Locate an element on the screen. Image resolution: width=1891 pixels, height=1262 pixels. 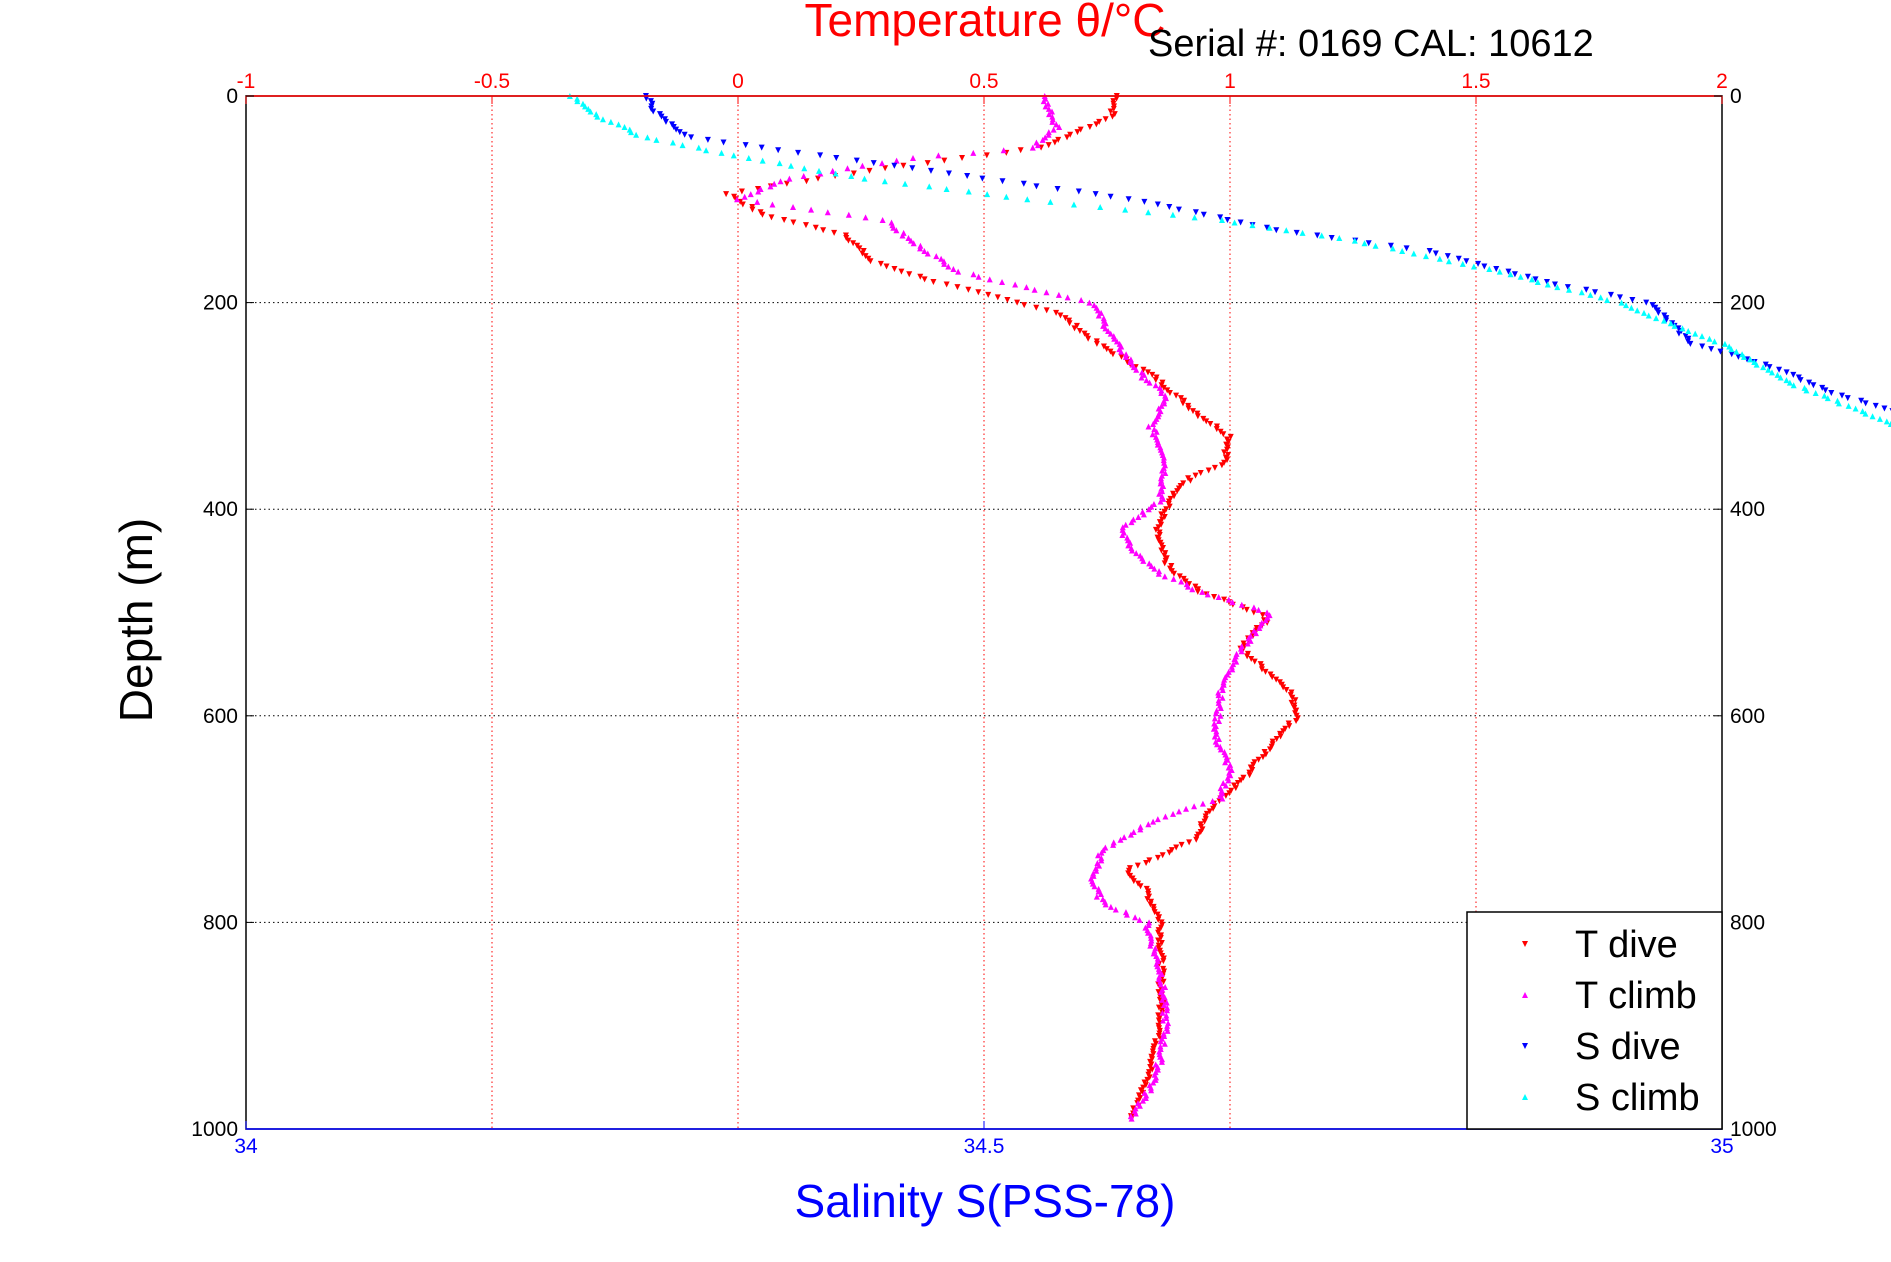
legend-item: T dive is located at coordinates (1600, 945).